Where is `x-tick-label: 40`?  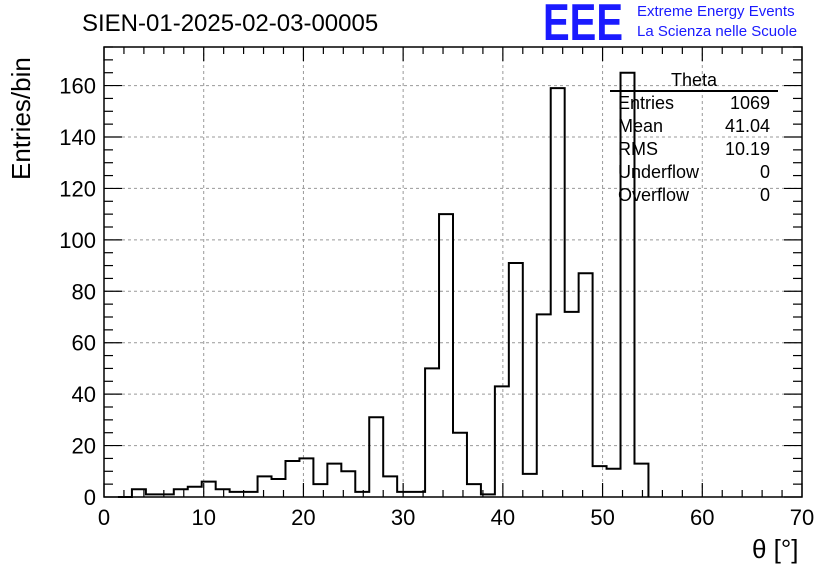
x-tick-label: 40 is located at coordinates (503, 517).